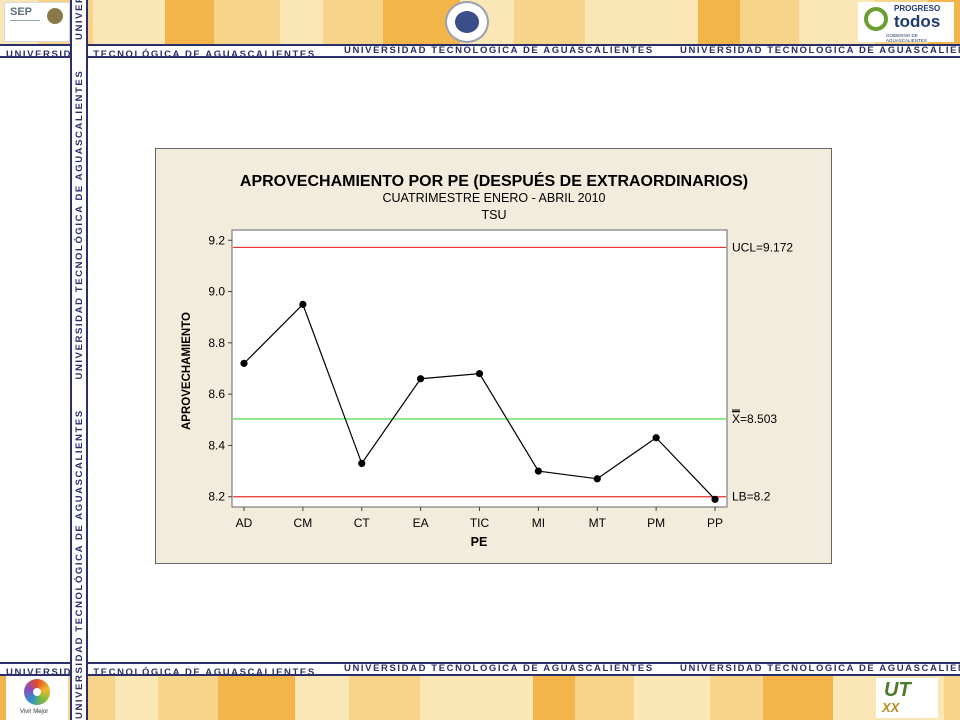 The width and height of the screenshot is (960, 720). I want to click on vivir-mejor-logo: Vivir Mejor, so click(37, 698).